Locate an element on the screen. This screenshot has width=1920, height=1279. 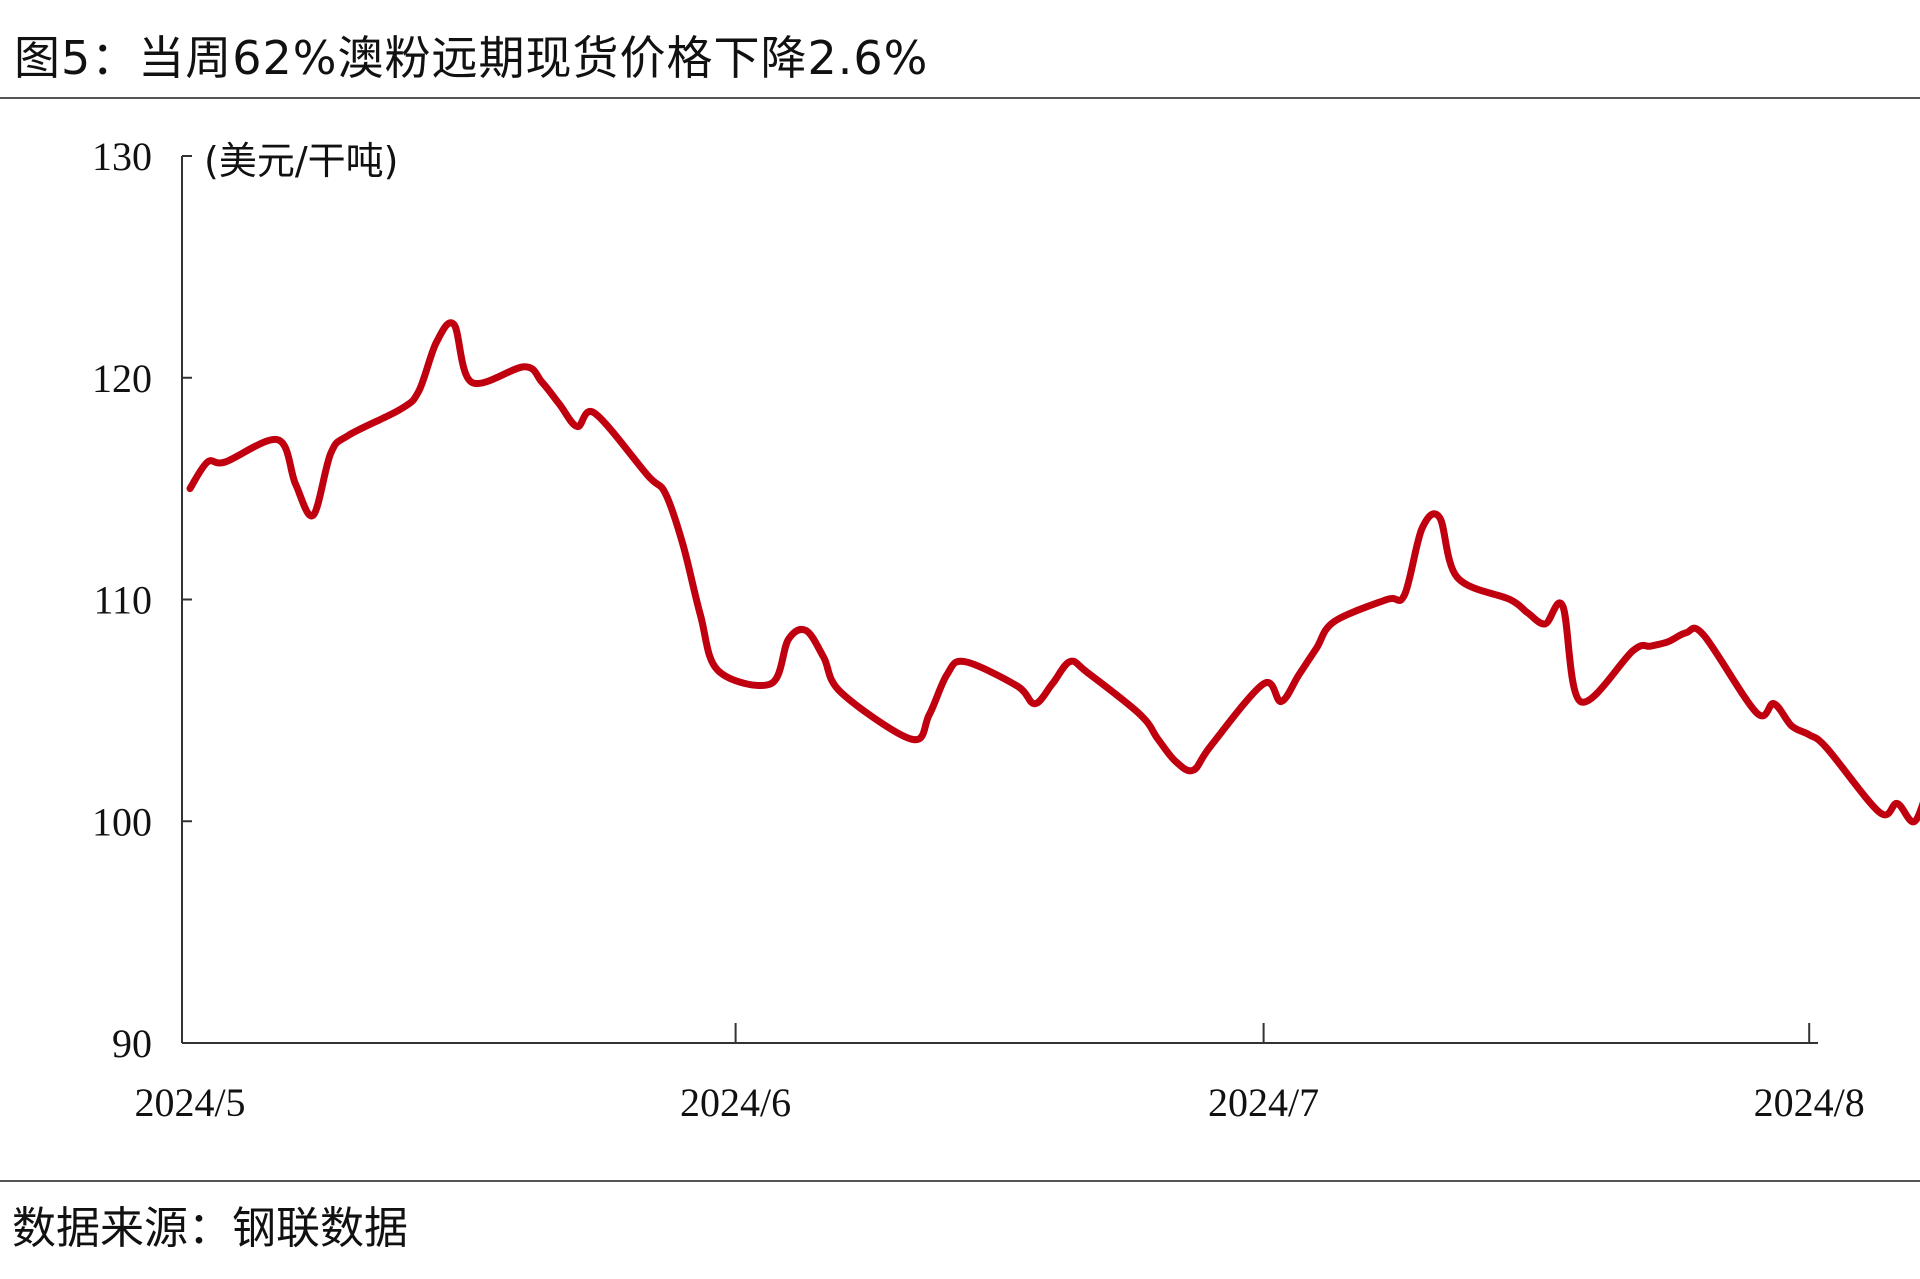
x-axis-ticks: 2024/5 2024/6 2024/7 2024/8 is located at coordinates (999, 1074).